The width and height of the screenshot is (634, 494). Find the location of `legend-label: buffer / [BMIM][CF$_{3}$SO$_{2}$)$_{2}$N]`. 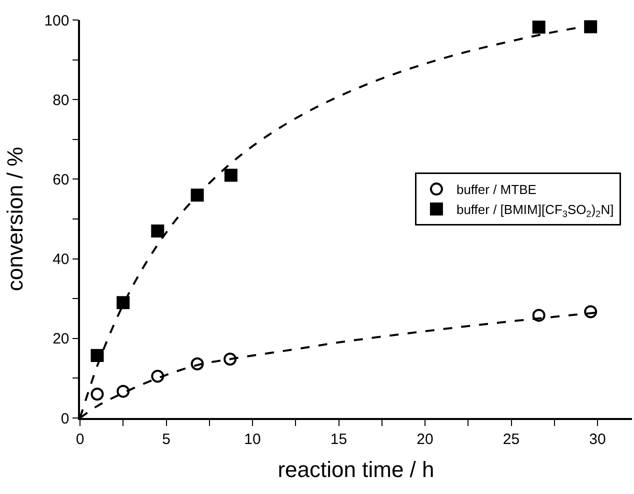

legend-label: buffer / [BMIM][CF$_{3}$SO$_{2}$)$_{2}$N] is located at coordinates (535, 210).